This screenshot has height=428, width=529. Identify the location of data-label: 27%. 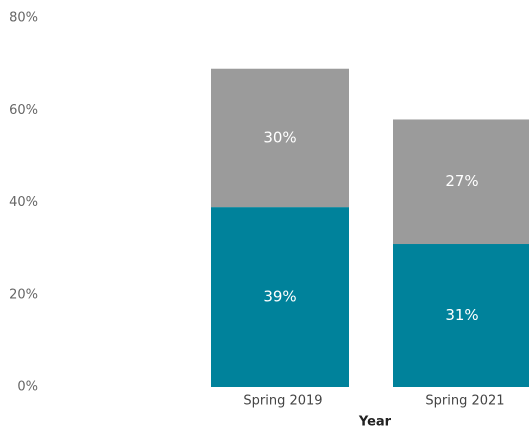
(461, 181).